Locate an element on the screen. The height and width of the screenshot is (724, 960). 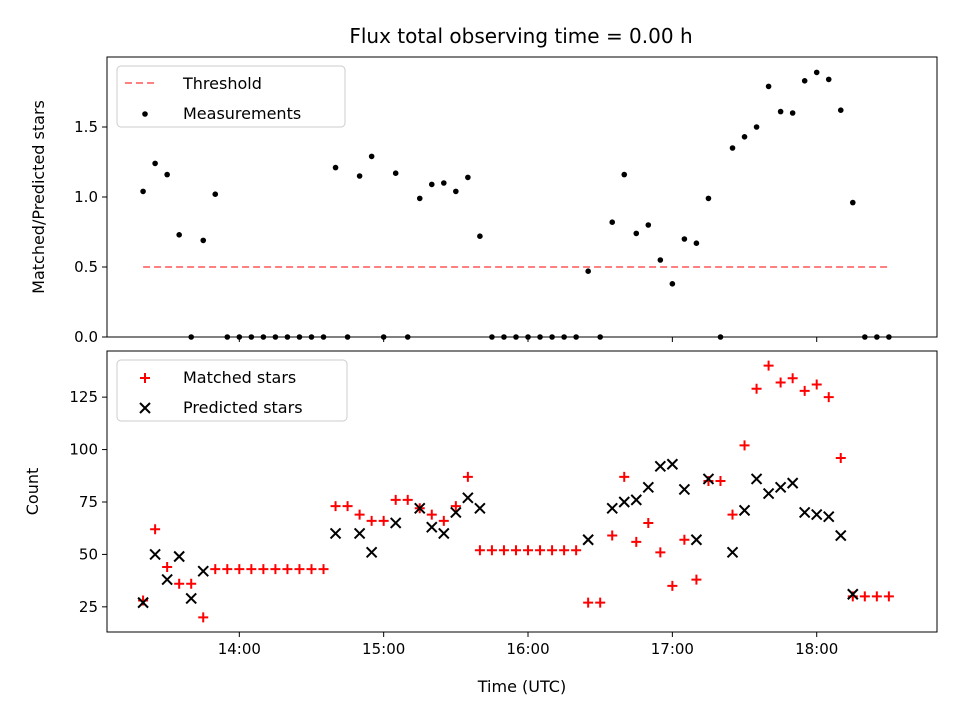
y-tick-label: 25 is located at coordinates (88, 607).